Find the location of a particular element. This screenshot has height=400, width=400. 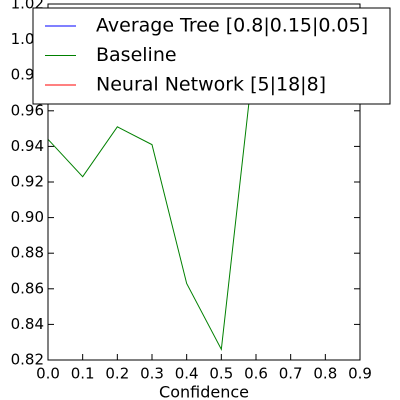

x-tick-label: 0.4 is located at coordinates (187, 374).